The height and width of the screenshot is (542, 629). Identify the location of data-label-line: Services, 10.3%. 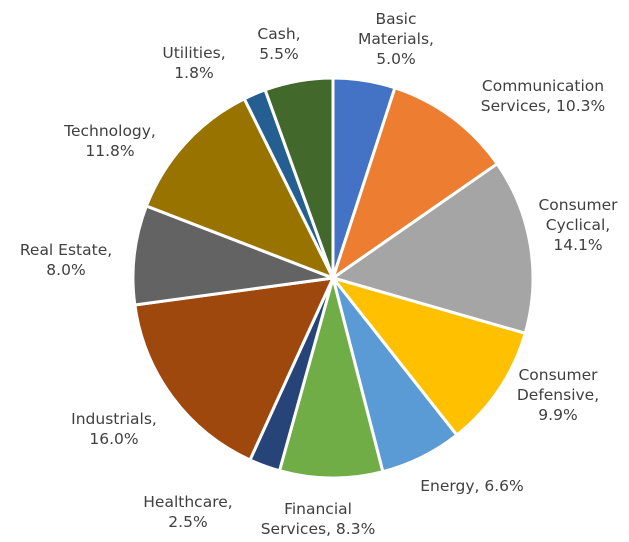
(543, 106).